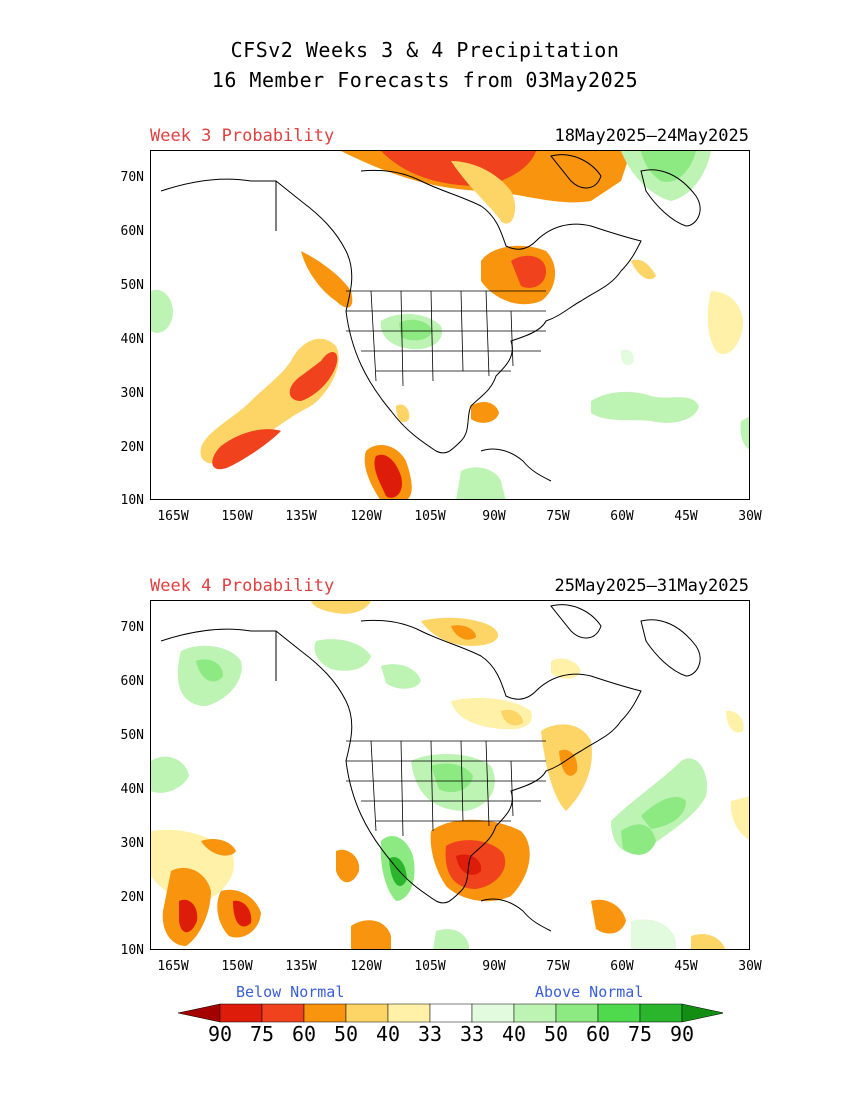 Image resolution: width=850 pixels, height=1100 pixels. I want to click on week4-lat-tick: 50N, so click(132, 735).